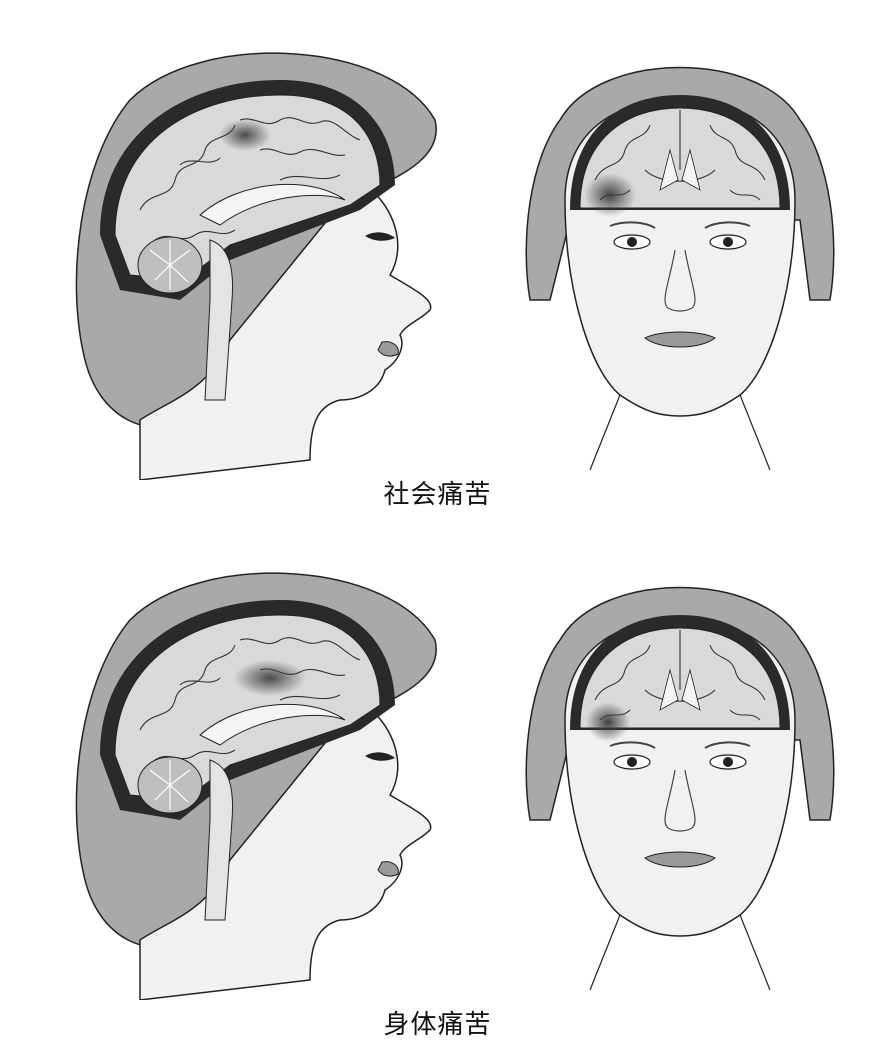 This screenshot has height=1064, width=875. Describe the element at coordinates (250, 179) in the screenshot. I see `gyri-lines` at that location.